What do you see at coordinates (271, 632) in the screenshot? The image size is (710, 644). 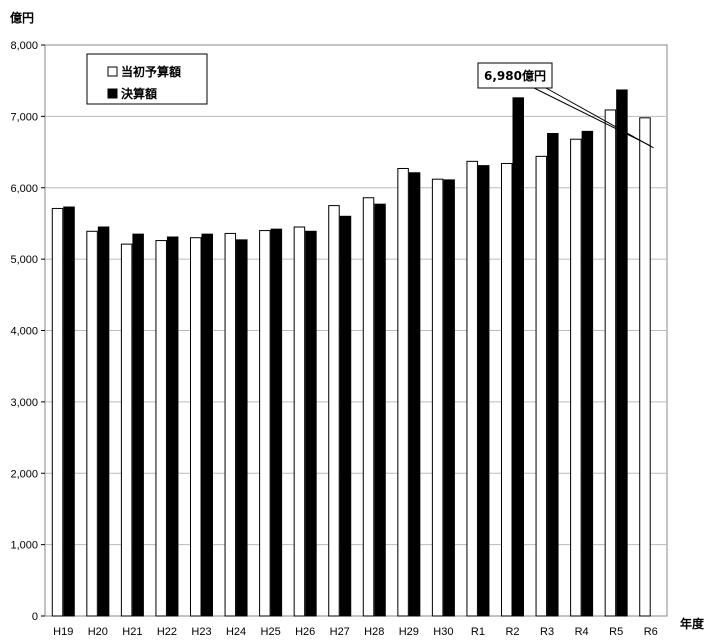 I see `x-tick-label: H25` at bounding box center [271, 632].